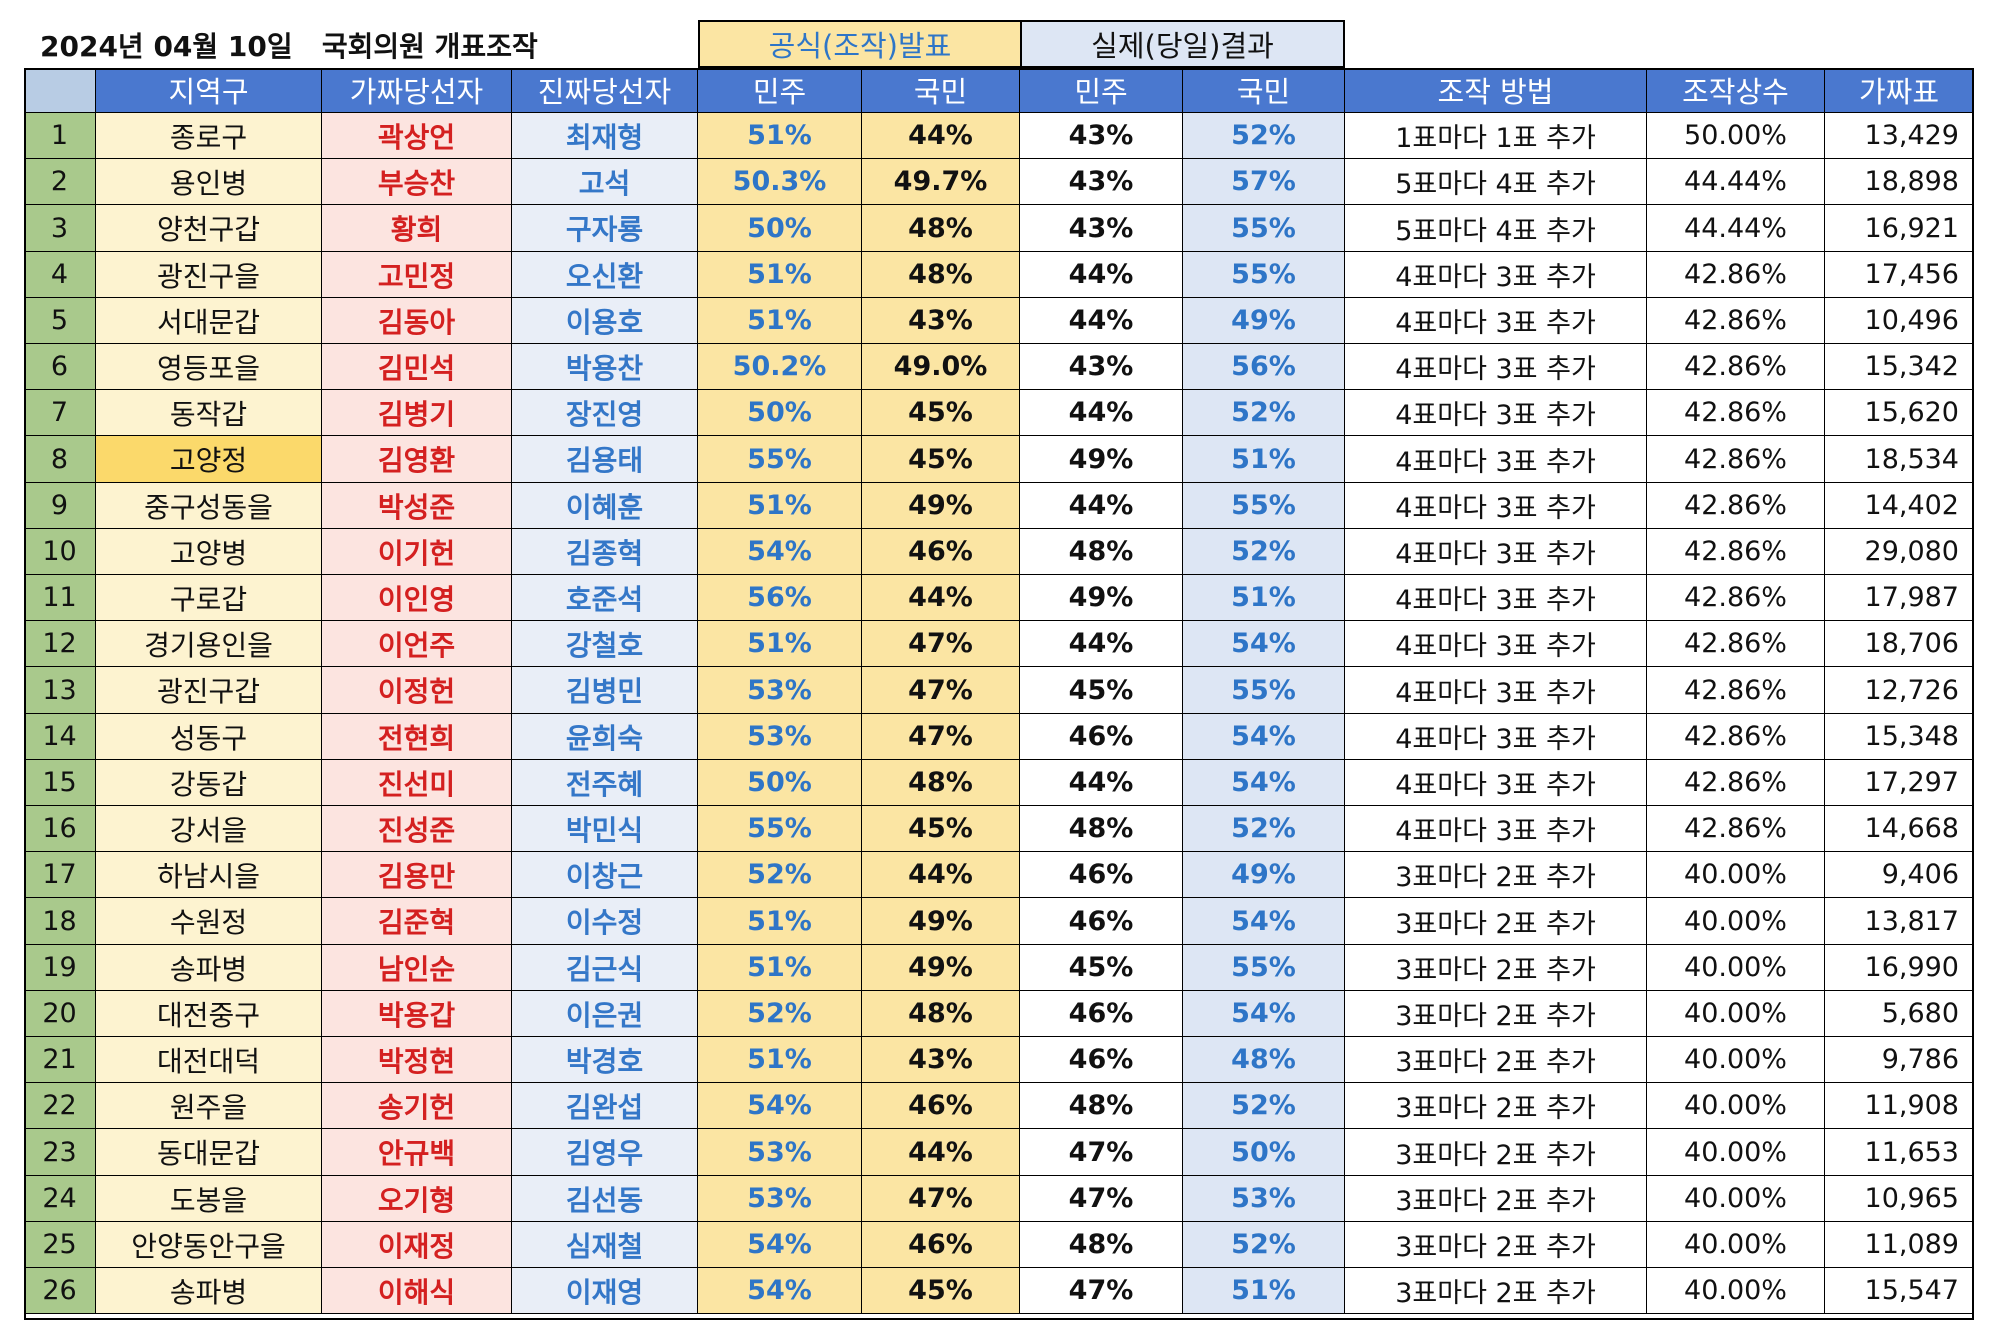  Describe the element at coordinates (60, 90) in the screenshot. I see `header-col-number` at that location.